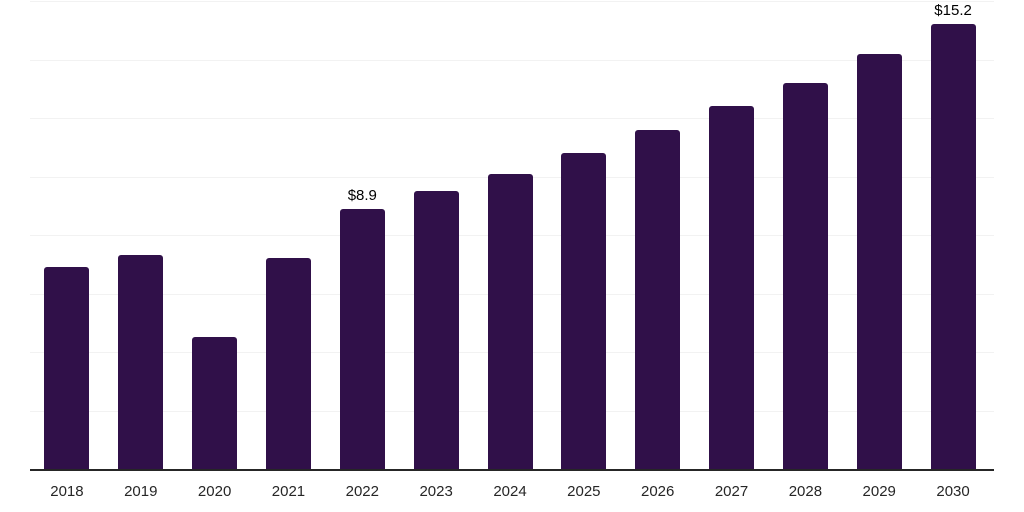 The image size is (1024, 512). Describe the element at coordinates (67, 368) in the screenshot. I see `bar-2018` at that location.